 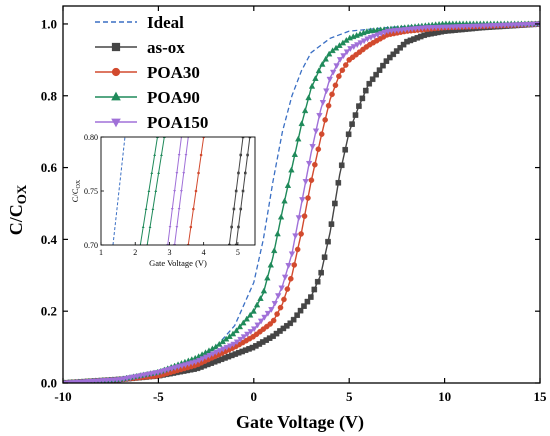 What do you see at coordinates (21, 194) in the screenshot?
I see `y-axis-title-sub: OX` at bounding box center [21, 194].